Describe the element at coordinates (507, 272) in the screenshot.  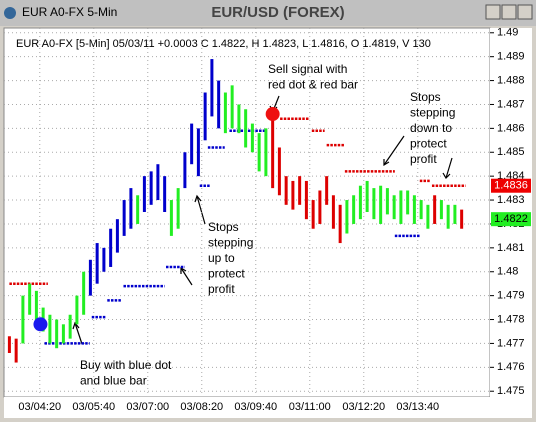
I see `y-tick-label: 1.48` at that location.